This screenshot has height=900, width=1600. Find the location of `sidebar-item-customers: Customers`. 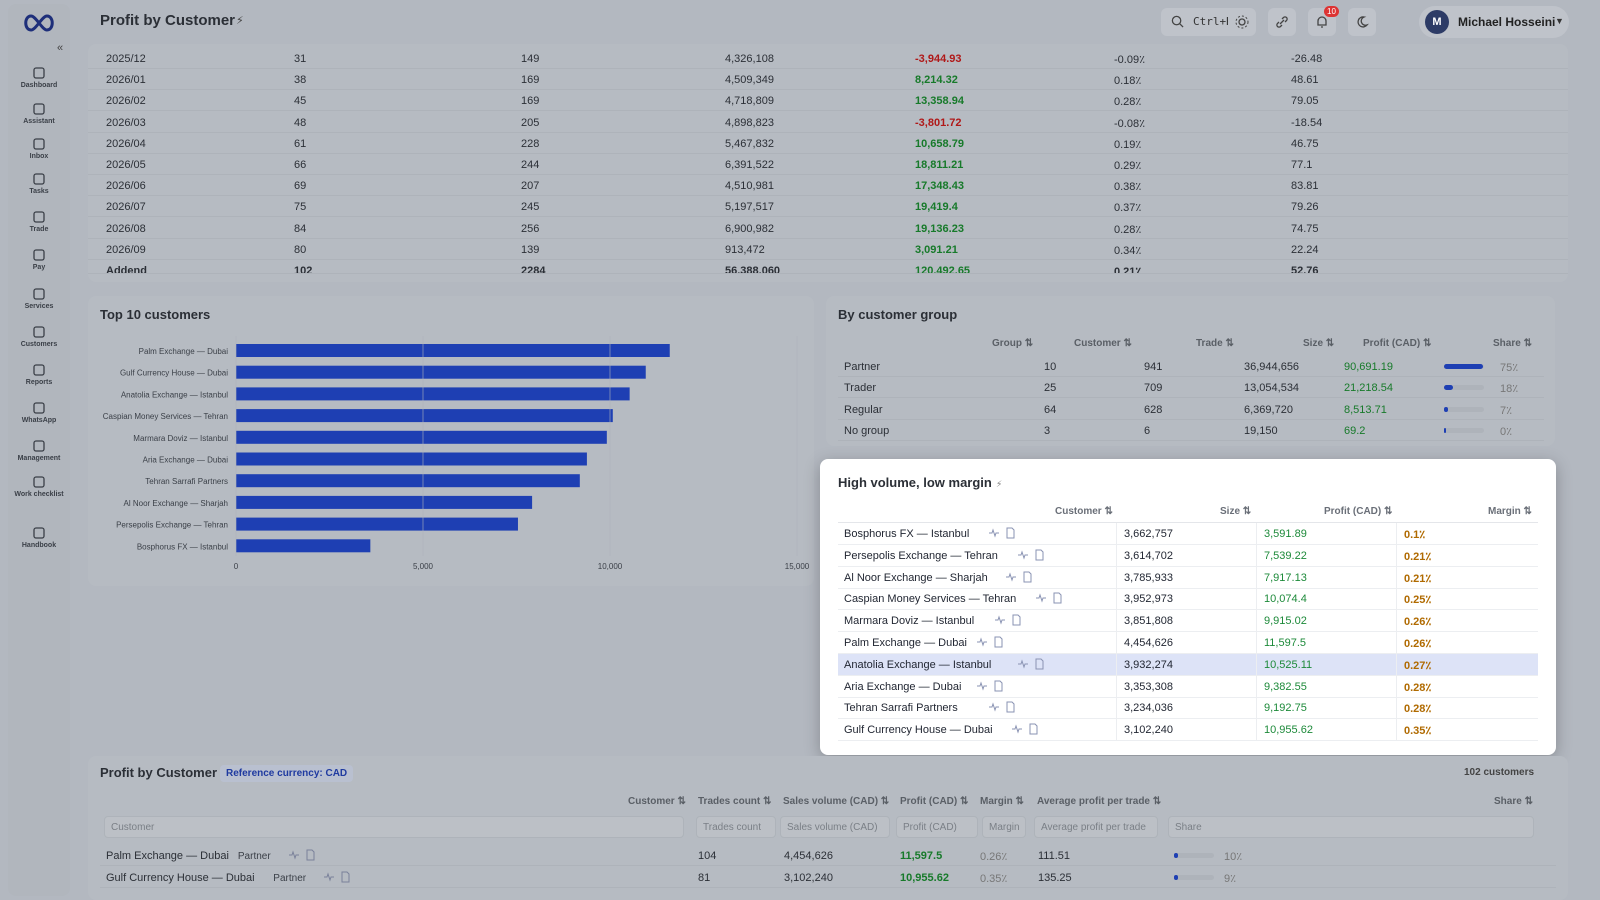

sidebar-item-customers: Customers is located at coordinates (39, 336).